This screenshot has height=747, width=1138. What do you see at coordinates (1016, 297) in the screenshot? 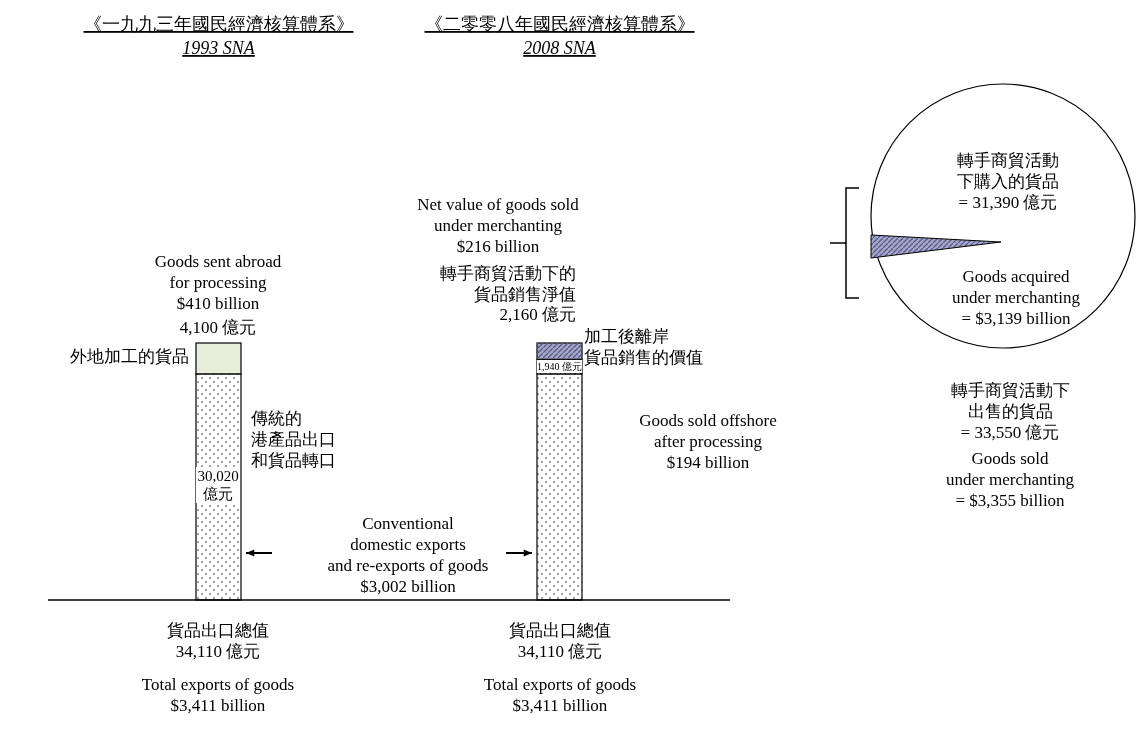
I see `text: Goods acquired under merchanting = $3,139 billion` at bounding box center [1016, 297].